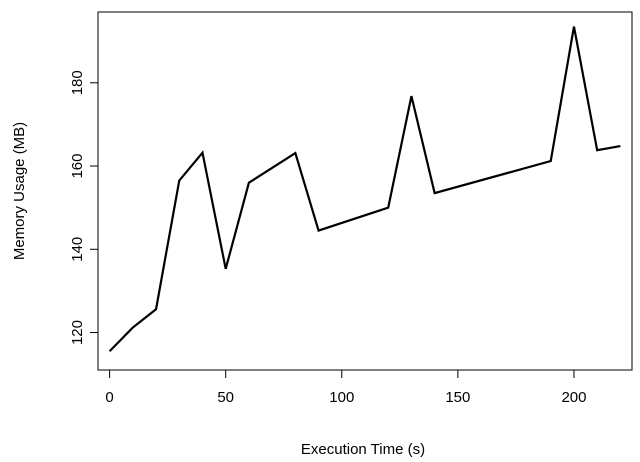 The height and width of the screenshot is (462, 640). I want to click on x-tick-label-100: 100, so click(341, 397).